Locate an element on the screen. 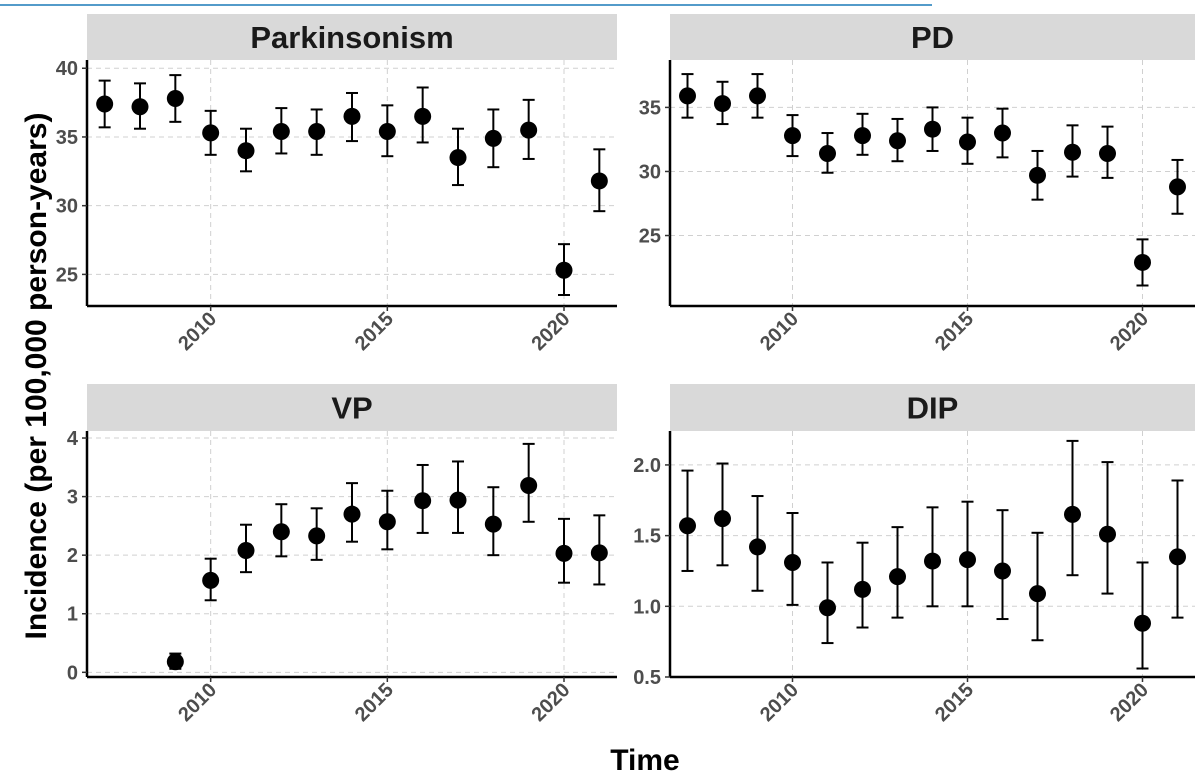 This screenshot has height=772, width=1195. panel-title: VP is located at coordinates (351, 408).